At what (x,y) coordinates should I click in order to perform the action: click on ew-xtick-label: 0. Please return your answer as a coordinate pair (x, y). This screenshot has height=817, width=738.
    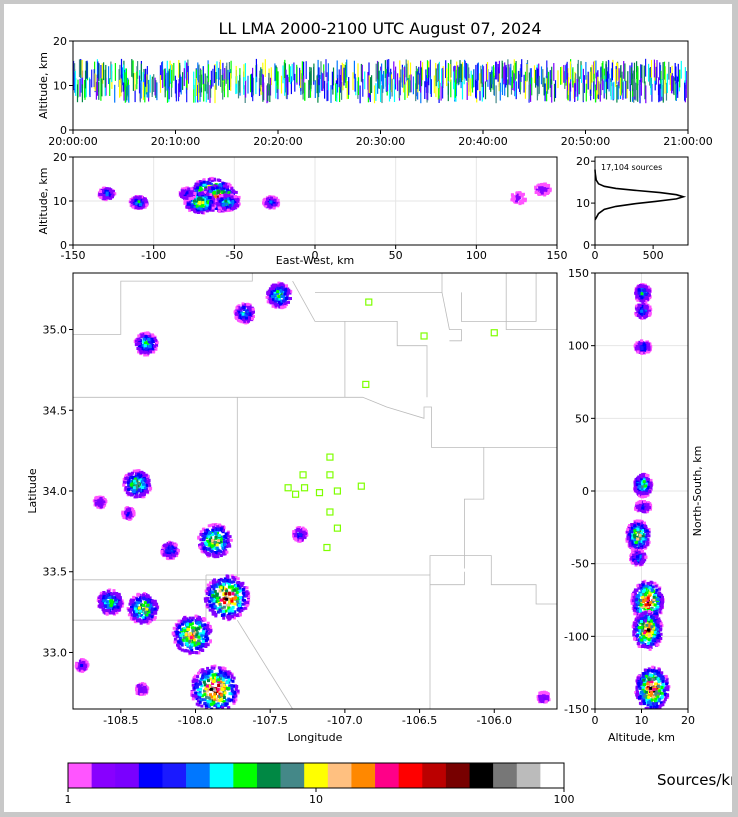
    Looking at the image, I should click on (315, 255).